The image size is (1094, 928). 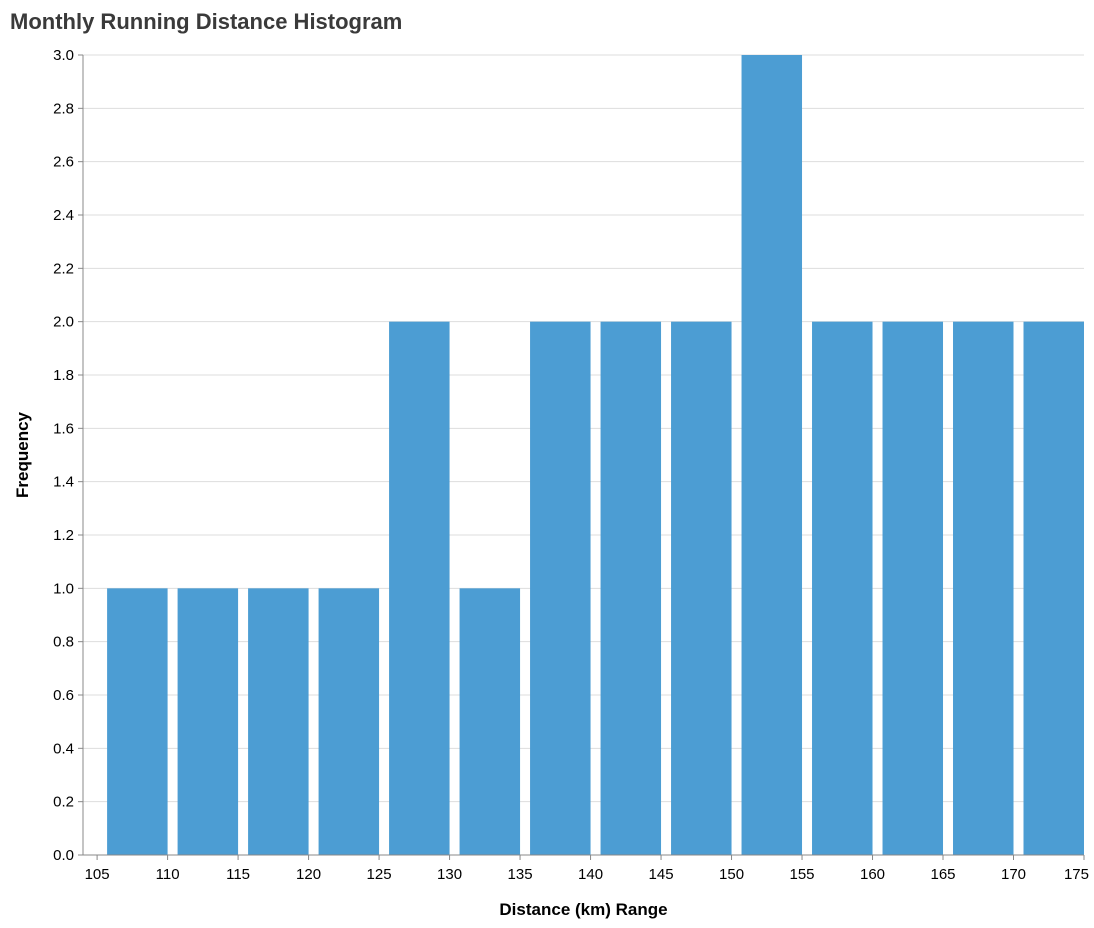 What do you see at coordinates (449, 874) in the screenshot?
I see `x-tick-label: 130` at bounding box center [449, 874].